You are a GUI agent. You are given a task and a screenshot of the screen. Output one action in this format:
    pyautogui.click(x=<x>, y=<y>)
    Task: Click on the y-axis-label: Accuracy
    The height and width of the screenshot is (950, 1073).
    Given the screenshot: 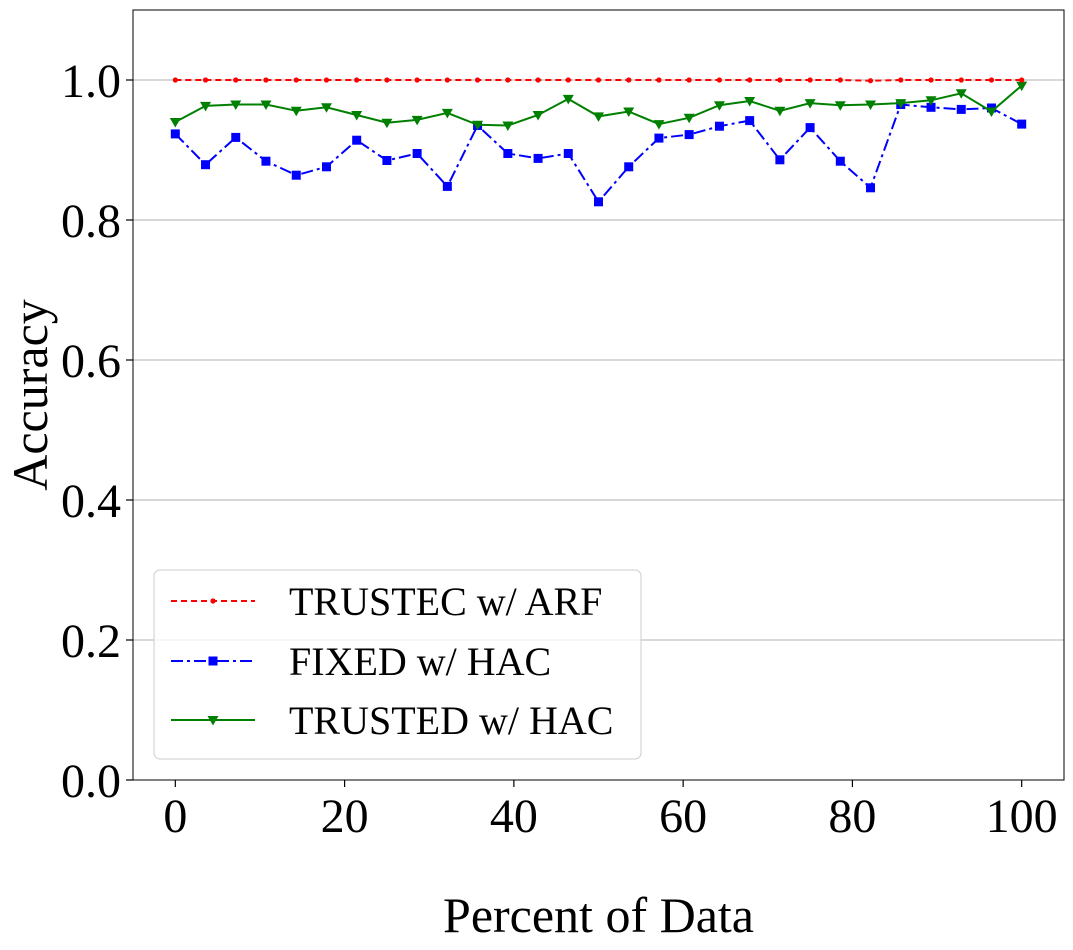 What is the action you would take?
    pyautogui.click(x=30, y=395)
    